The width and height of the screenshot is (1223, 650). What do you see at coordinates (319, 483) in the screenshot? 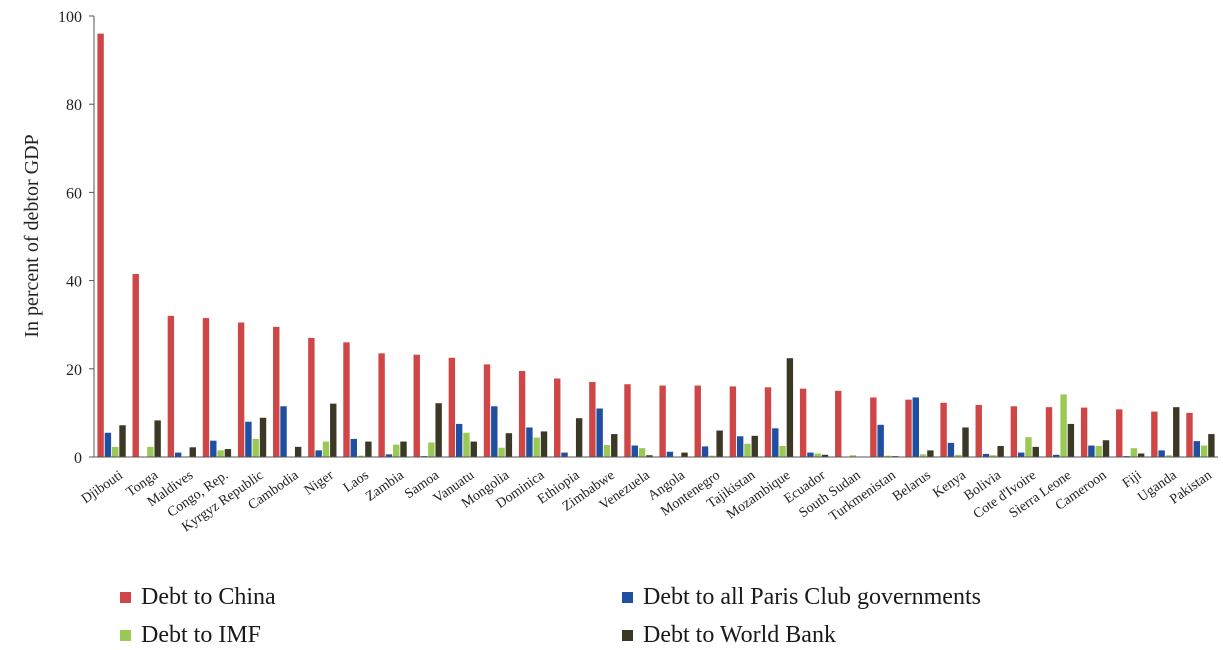
I see `x-tick-label: Niger` at bounding box center [319, 483].